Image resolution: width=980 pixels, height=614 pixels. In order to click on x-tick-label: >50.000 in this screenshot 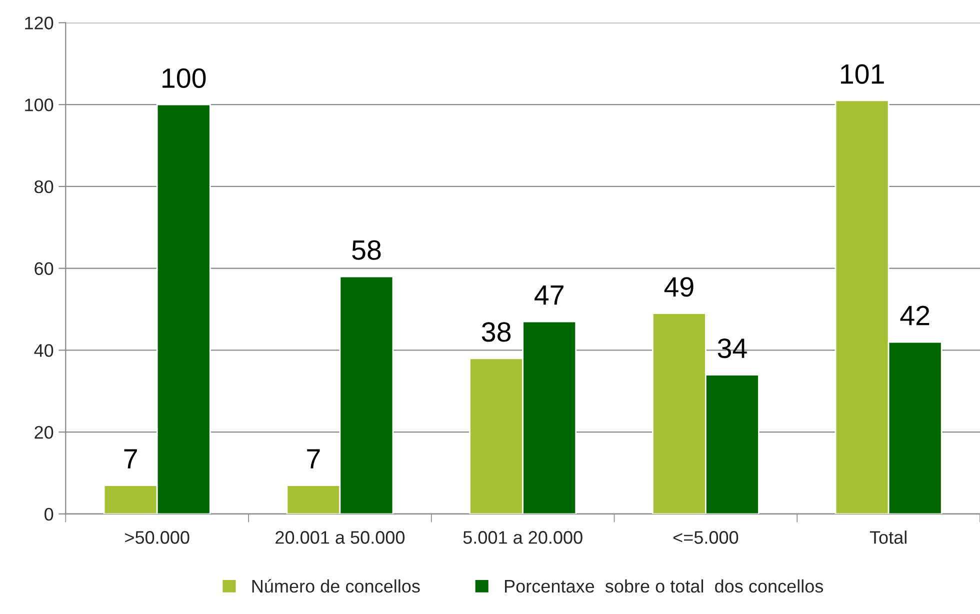, I will do `click(157, 537)`.